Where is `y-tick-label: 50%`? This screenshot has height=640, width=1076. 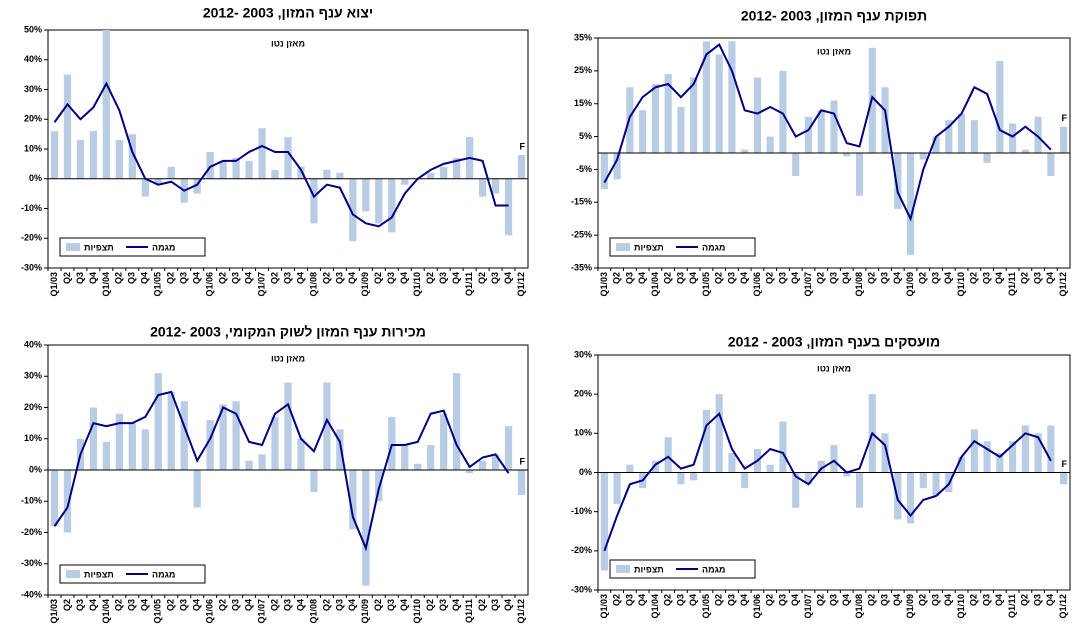 y-tick-label: 50% is located at coordinates (33, 29).